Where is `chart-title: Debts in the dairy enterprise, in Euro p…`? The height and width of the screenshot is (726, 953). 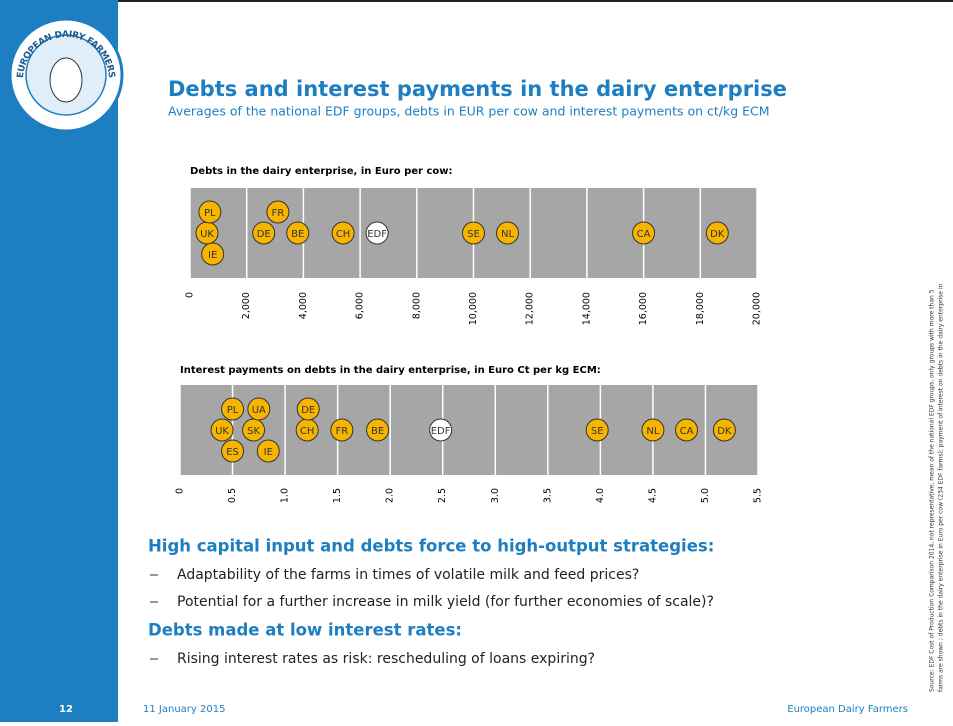
chart-title: Debts in the dairy enterprise, in Euro p… is located at coordinates (321, 171).